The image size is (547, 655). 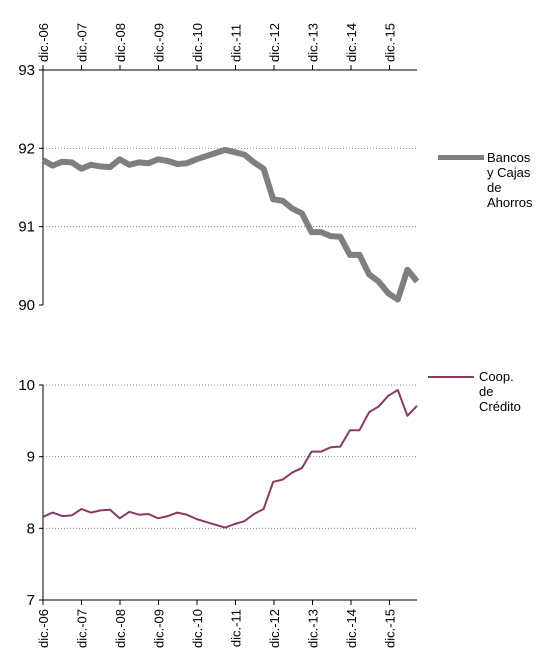 I want to click on x-tick-label-bottom-7: dic.-13, so click(x=313, y=628).